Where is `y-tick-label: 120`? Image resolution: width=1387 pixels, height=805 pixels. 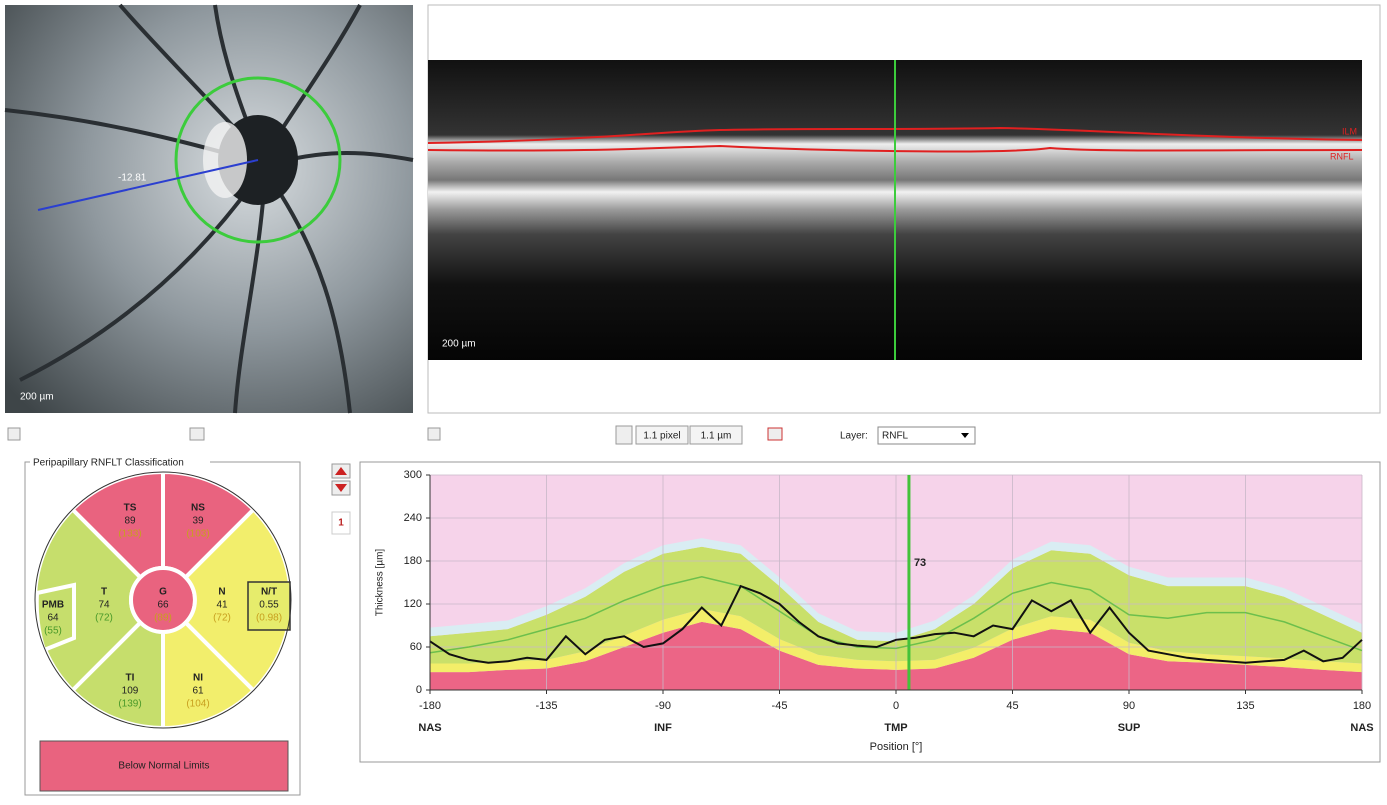 y-tick-label: 120 is located at coordinates (413, 604).